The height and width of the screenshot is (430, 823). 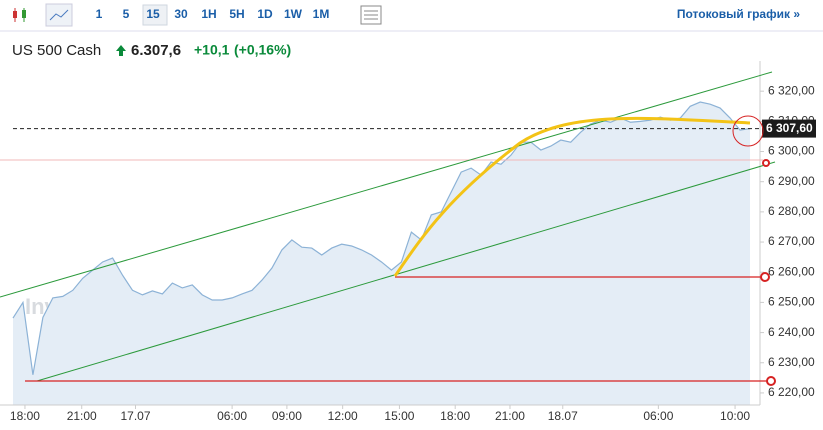 What do you see at coordinates (791, 362) in the screenshot?
I see `y-tick-label: 6 230,00` at bounding box center [791, 362].